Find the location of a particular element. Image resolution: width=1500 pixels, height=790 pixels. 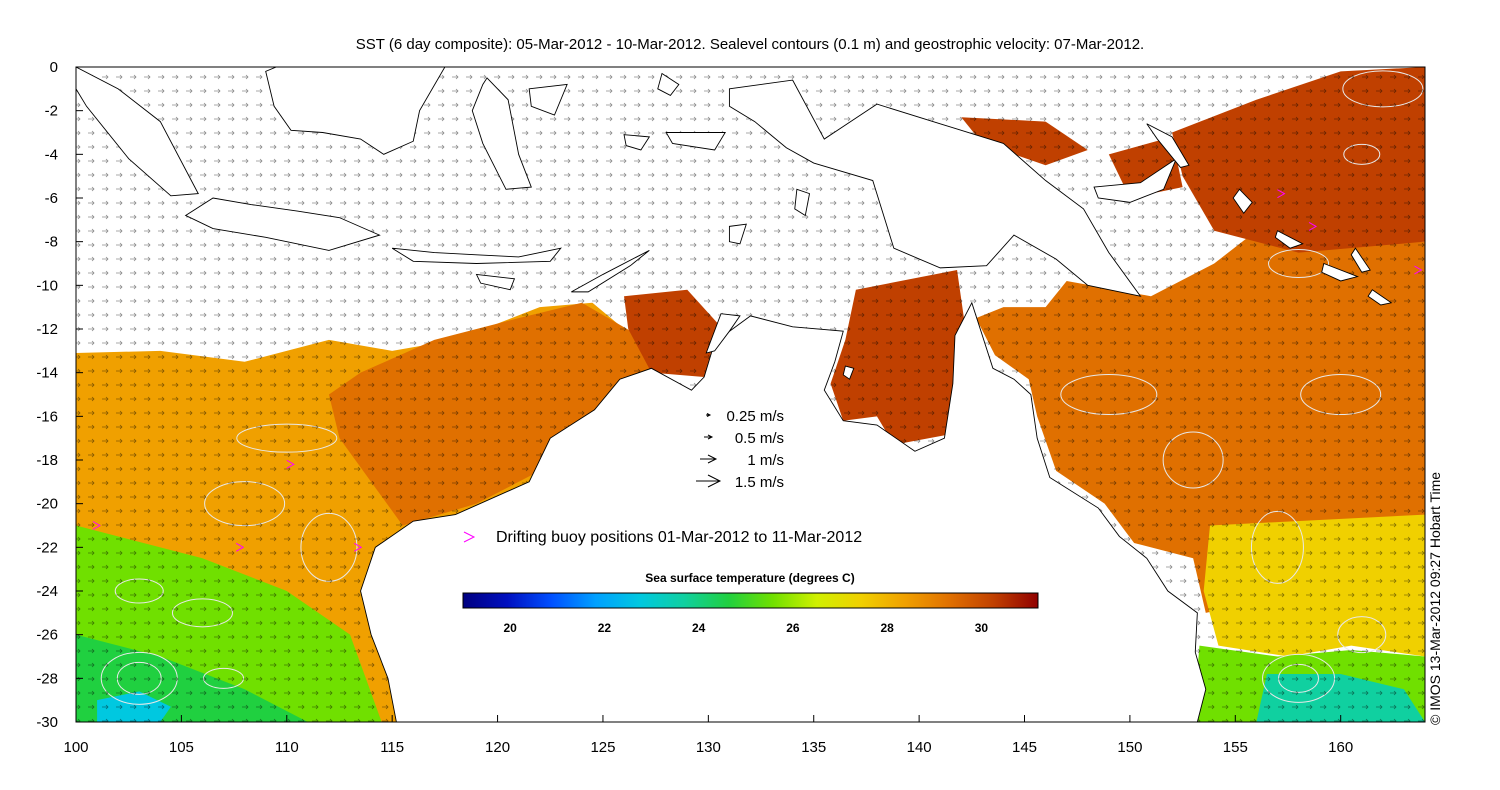

y-tick-label: 0 is located at coordinates (54, 67).